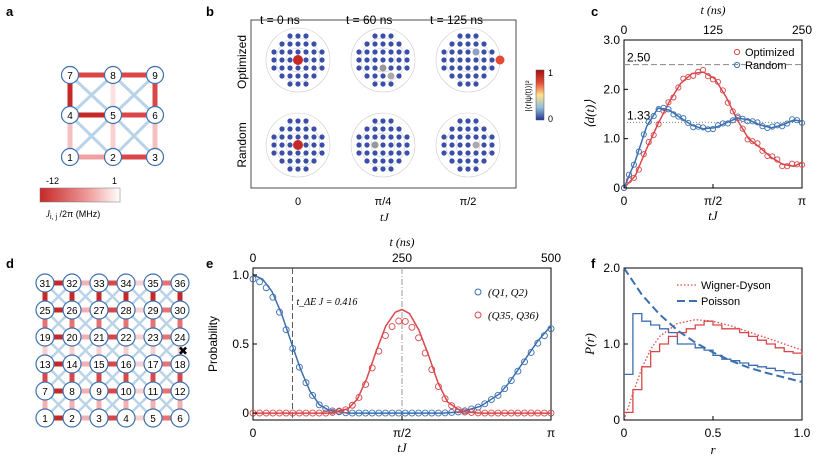  I want to click on qubit-label: 6, so click(155, 116).